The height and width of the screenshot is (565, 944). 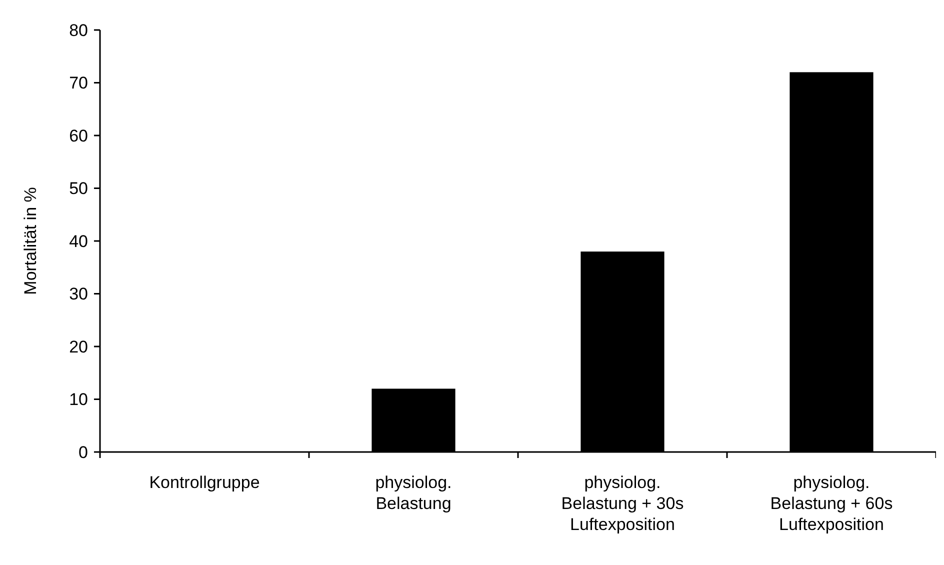 What do you see at coordinates (78, 241) in the screenshot?
I see `y-tick-label: 40` at bounding box center [78, 241].